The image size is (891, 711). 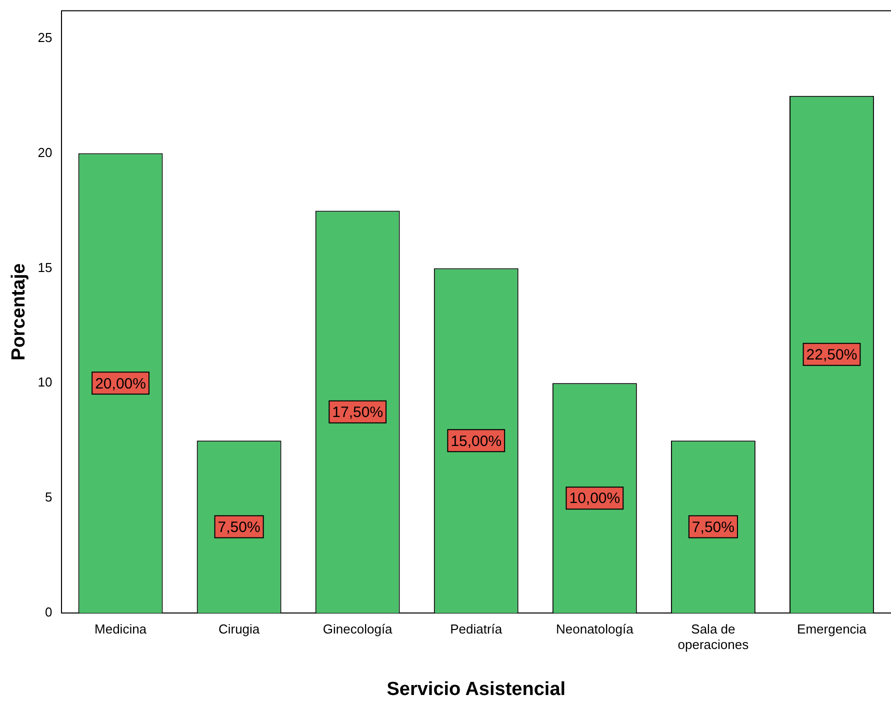 What do you see at coordinates (45, 37) in the screenshot?
I see `y-tick-label: 25` at bounding box center [45, 37].